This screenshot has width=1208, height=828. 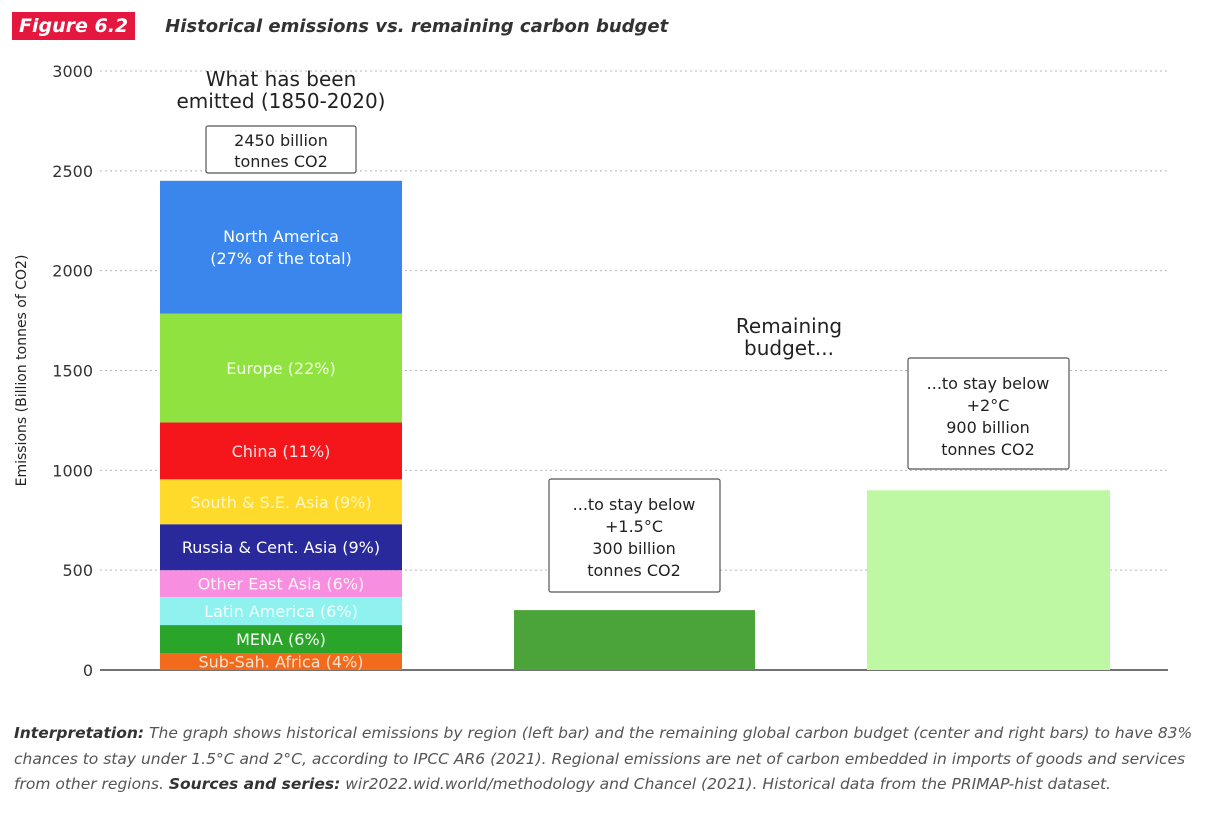 I want to click on y-axis-label: Emissions (Billion tonnes of CO2), so click(x=22, y=371).